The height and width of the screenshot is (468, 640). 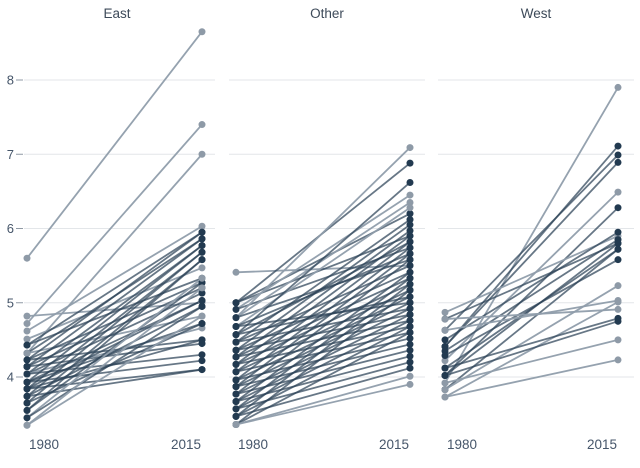 I want to click on y-axis-label: 7, so click(x=10, y=154).